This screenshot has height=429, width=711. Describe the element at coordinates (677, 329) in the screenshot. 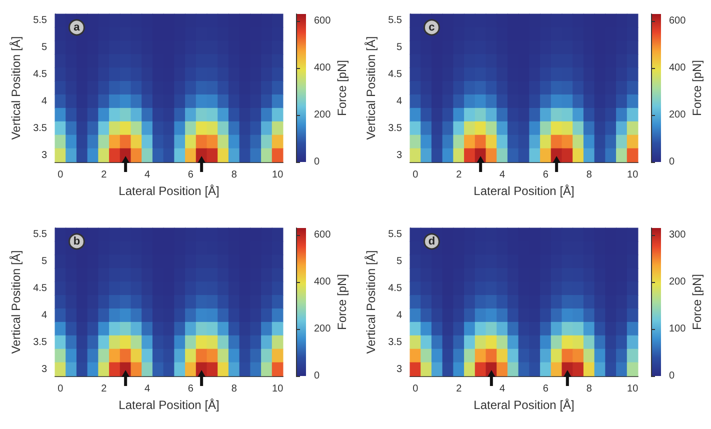

I see `color-bar-label: 100` at that location.